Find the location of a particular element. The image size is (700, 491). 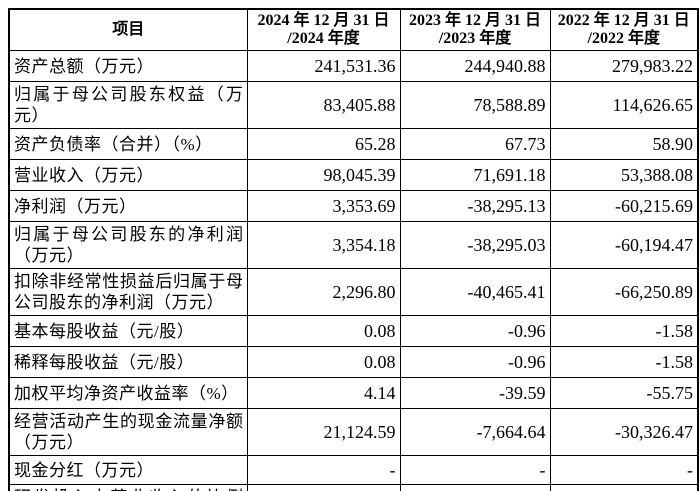

row-label: 经营活动产生的现金流量净额（万元） is located at coordinates (128, 432).